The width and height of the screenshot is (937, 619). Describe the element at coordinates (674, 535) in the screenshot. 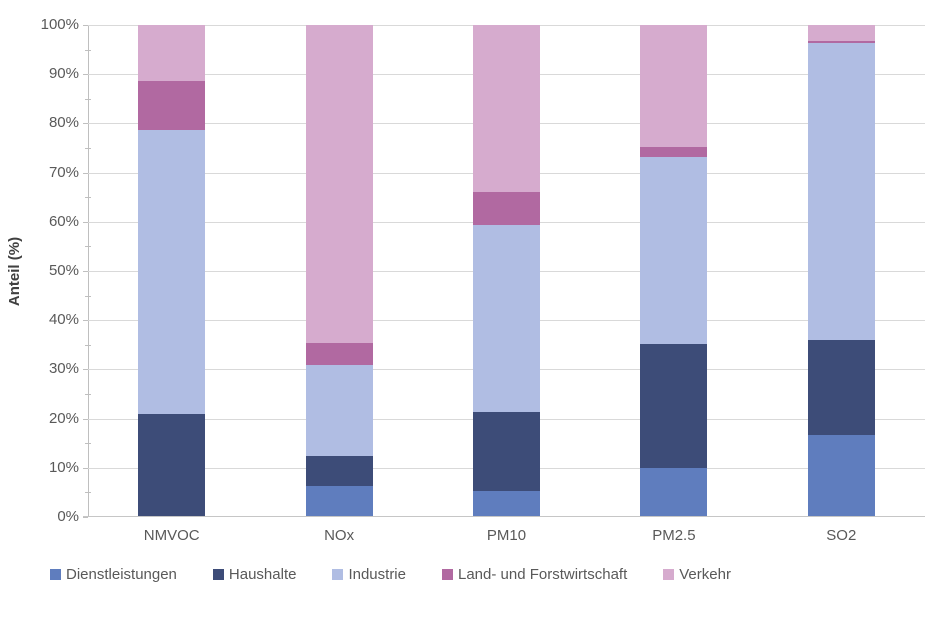

I see `x-category-label-pm2-5: PM2.5` at that location.